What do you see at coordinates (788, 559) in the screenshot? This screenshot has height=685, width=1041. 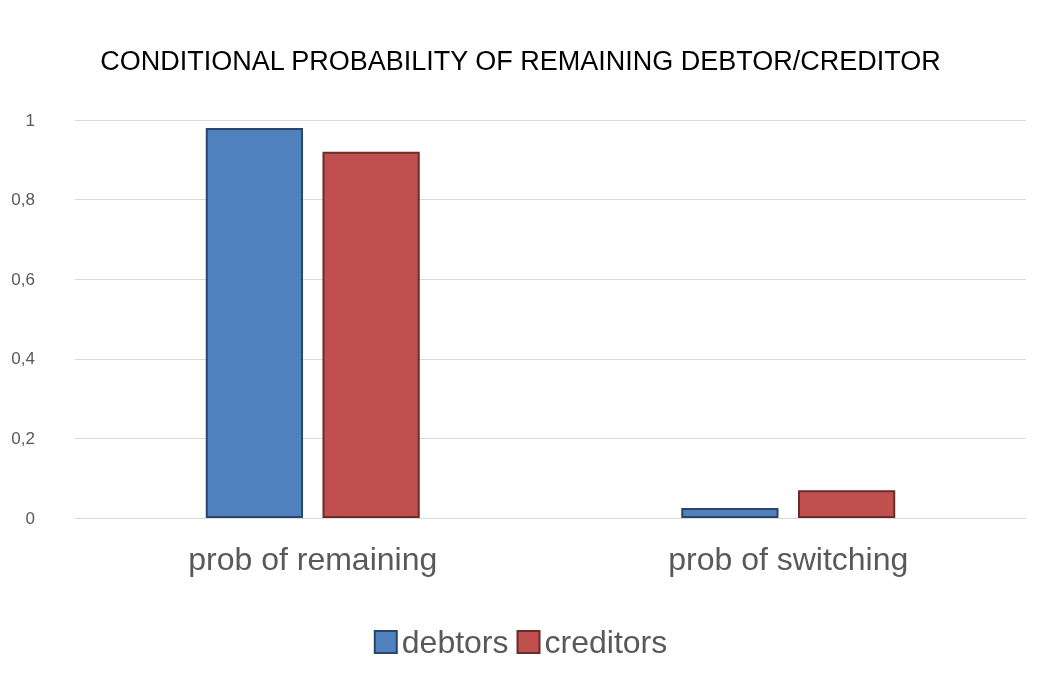 I see `x-tick-label: prob of switching` at bounding box center [788, 559].